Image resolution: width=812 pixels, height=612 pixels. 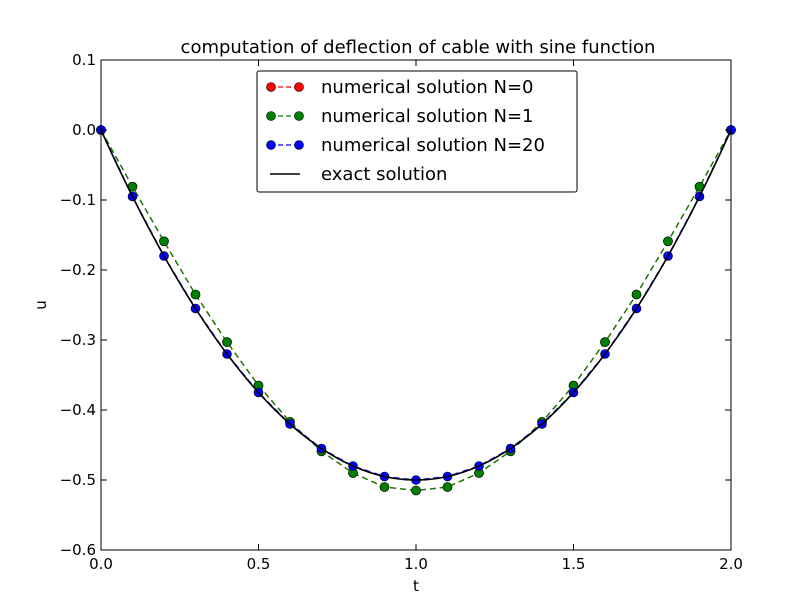 I want to click on x-tick-label: 1.5, so click(x=574, y=564).